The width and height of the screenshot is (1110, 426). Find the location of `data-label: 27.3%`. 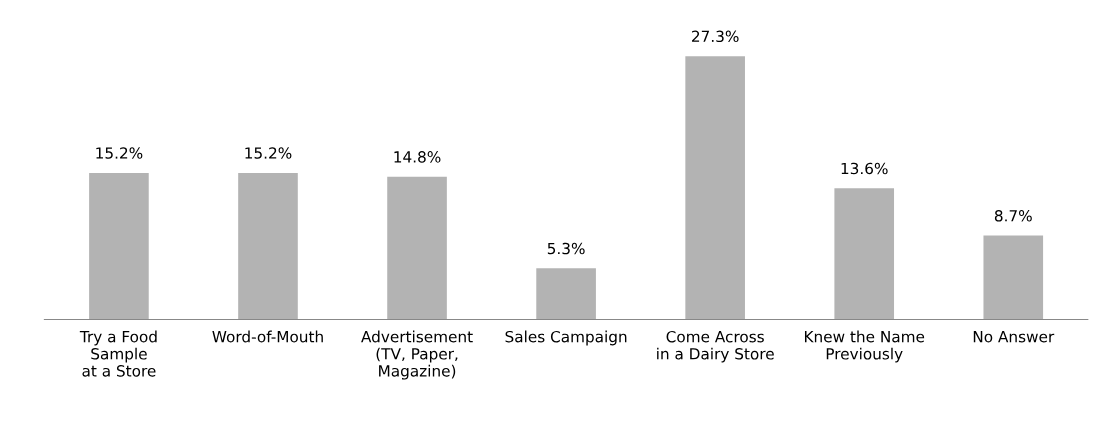

data-label: 27.3% is located at coordinates (715, 36).